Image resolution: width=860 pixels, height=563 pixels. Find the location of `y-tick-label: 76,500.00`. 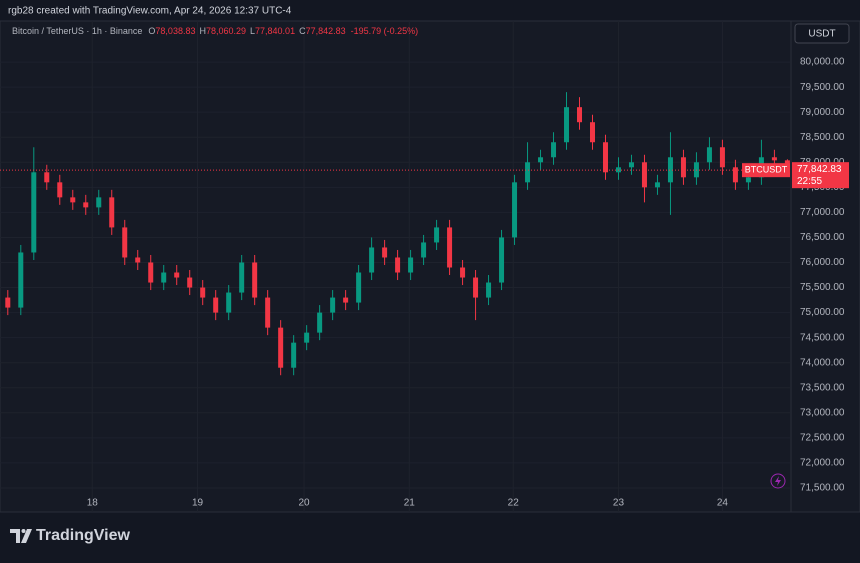

y-tick-label: 76,500.00 is located at coordinates (822, 237).